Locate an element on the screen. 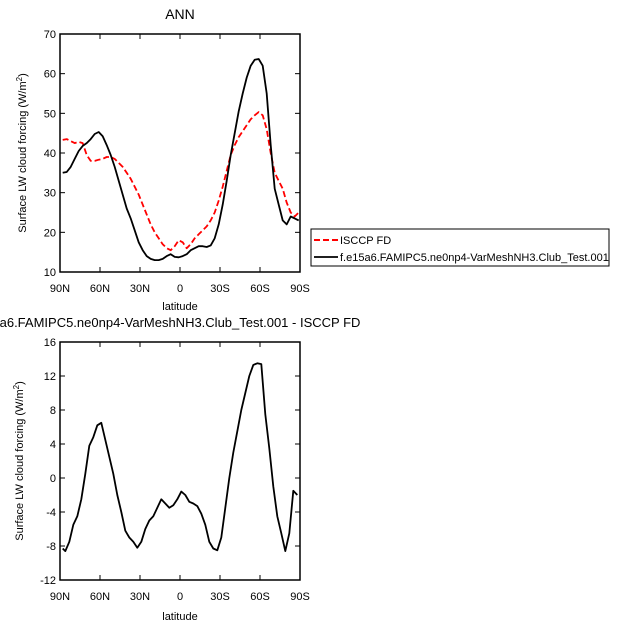 The image size is (628, 628). bottom-chart-series-0-line is located at coordinates (180, 457).